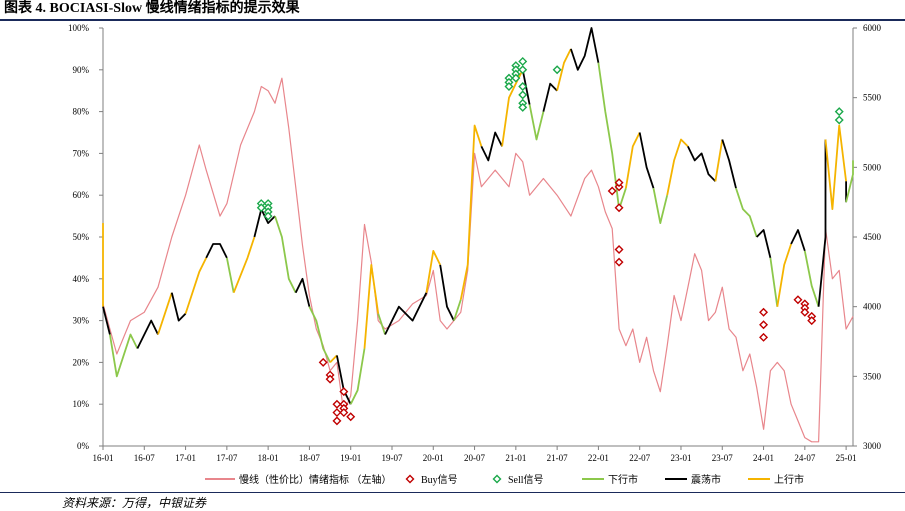 The image size is (905, 511). Describe the element at coordinates (846, 458) in the screenshot. I see `x-tick-label: 25-01` at that location.